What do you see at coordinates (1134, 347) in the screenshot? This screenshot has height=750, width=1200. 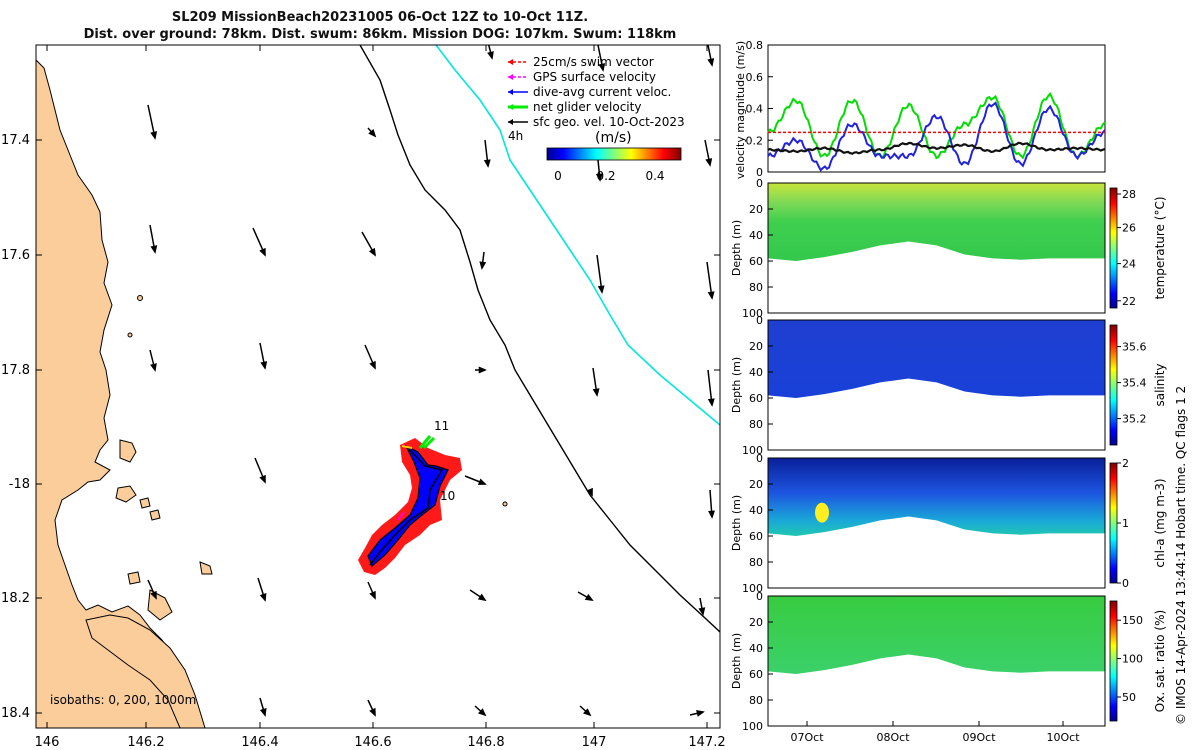 I see `colorbar-tick: 35.6` at bounding box center [1134, 347].